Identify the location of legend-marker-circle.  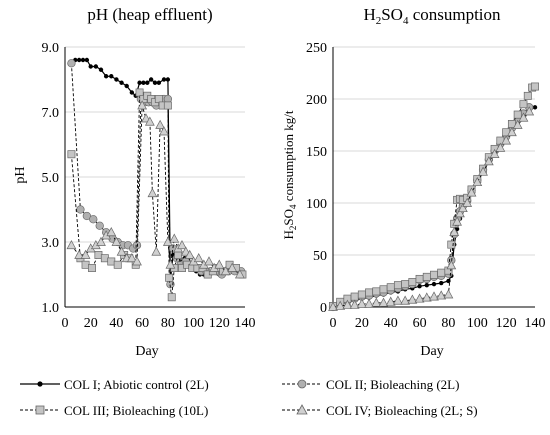
(302, 384).